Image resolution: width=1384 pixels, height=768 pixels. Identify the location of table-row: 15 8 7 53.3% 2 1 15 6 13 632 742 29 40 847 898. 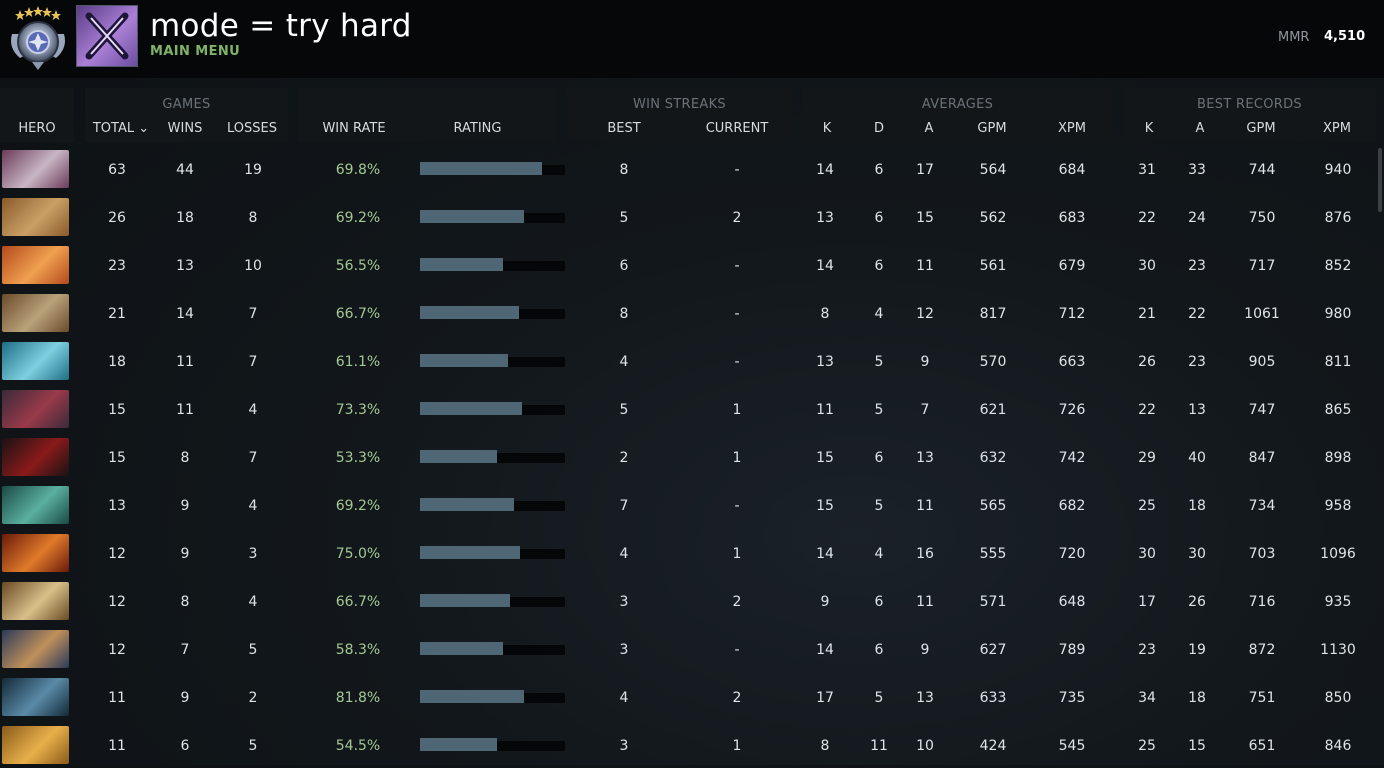
(688, 458).